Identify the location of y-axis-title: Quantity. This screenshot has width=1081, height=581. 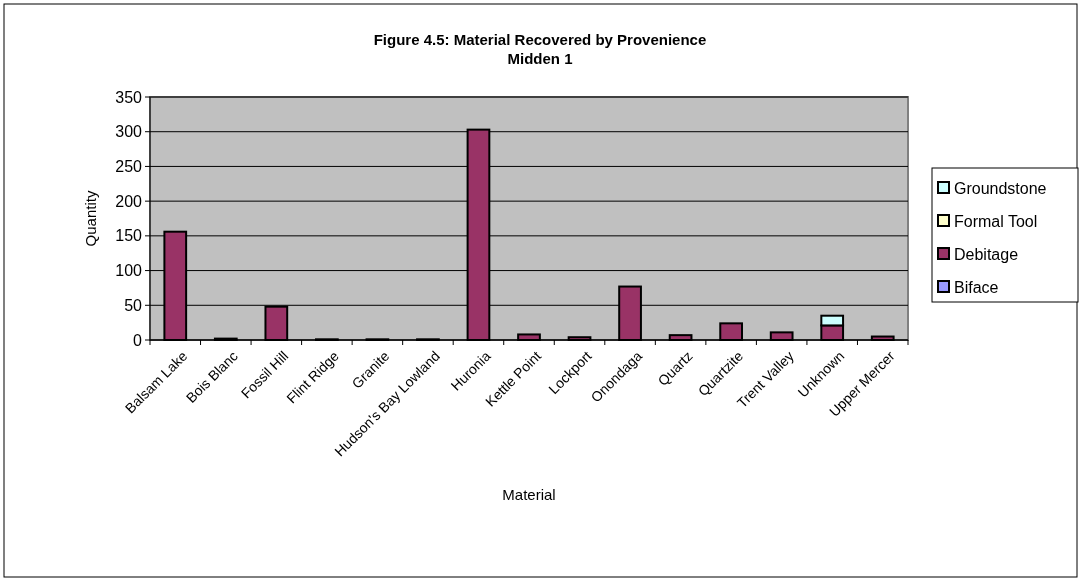
(90, 218).